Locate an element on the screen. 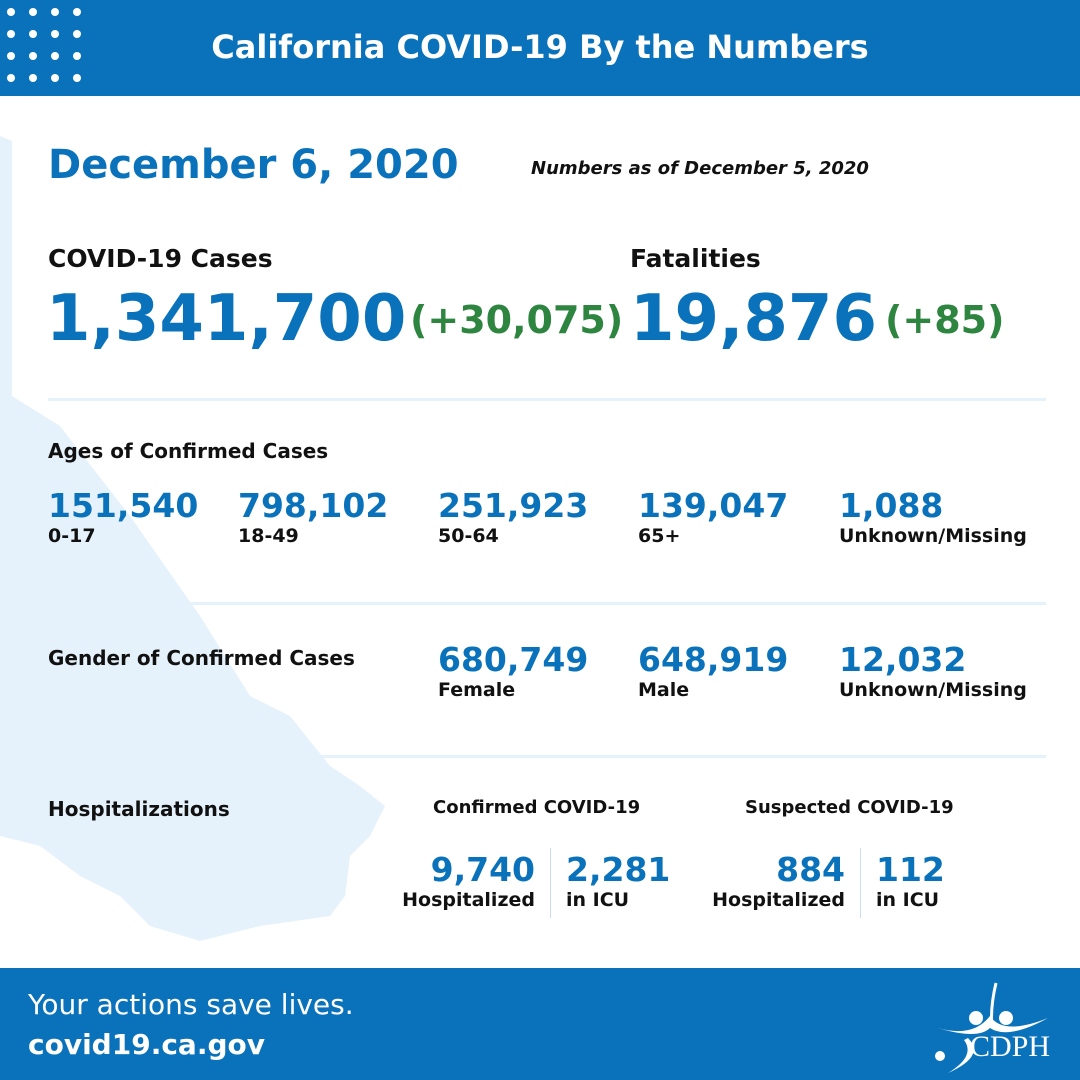 This screenshot has height=1080, width=1080. fatalities-value: 19,876 is located at coordinates (753, 319).